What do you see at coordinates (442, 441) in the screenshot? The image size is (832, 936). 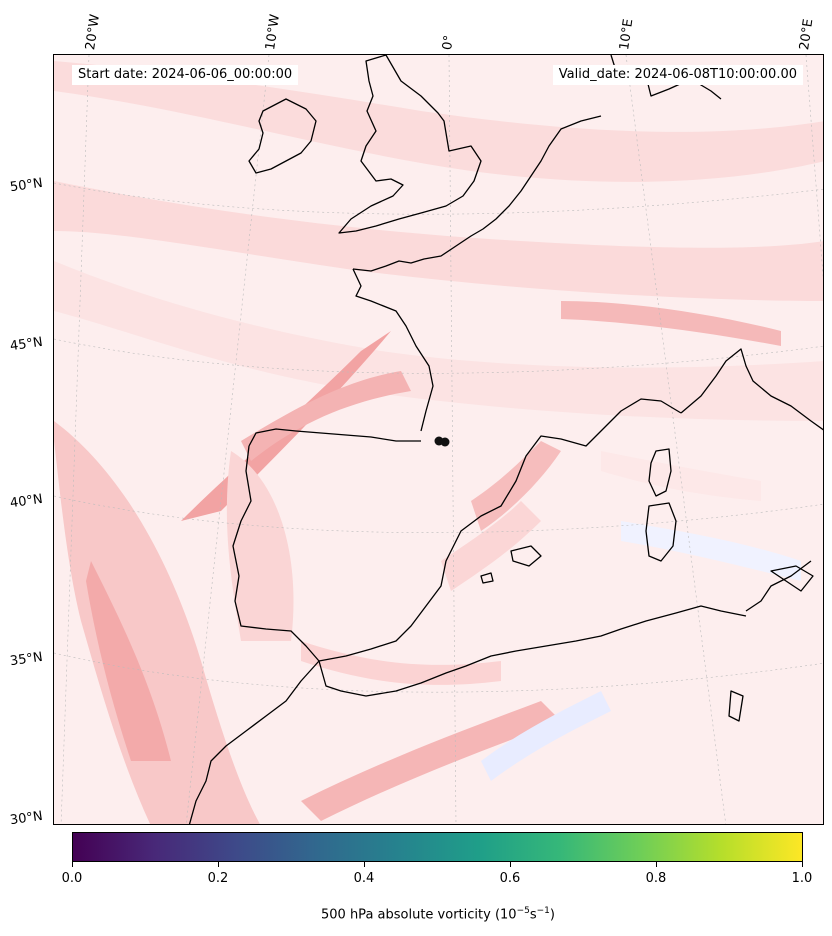 I see `station-marker` at bounding box center [442, 441].